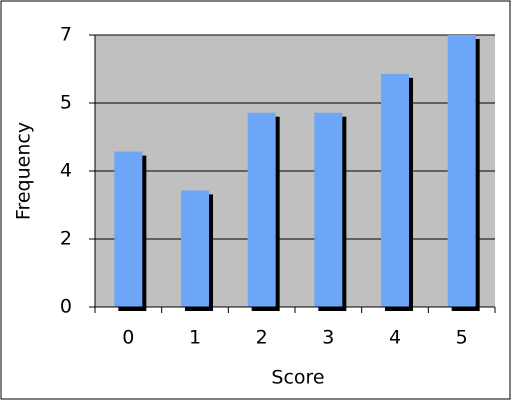 The image size is (512, 401). Describe the element at coordinates (262, 338) in the screenshot. I see `x-tick-label: 2` at that location.